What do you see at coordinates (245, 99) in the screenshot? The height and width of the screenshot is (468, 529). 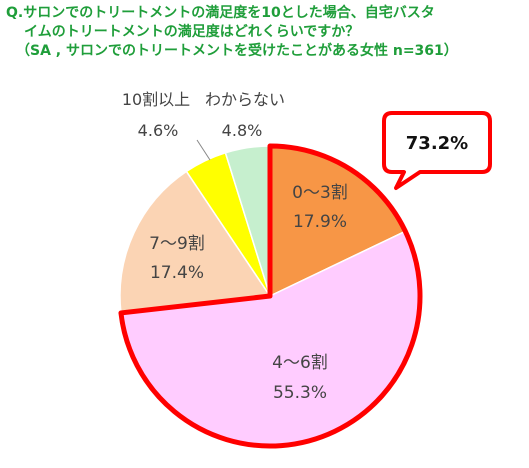 I see `slice-label-unknown: わからない` at bounding box center [245, 99].